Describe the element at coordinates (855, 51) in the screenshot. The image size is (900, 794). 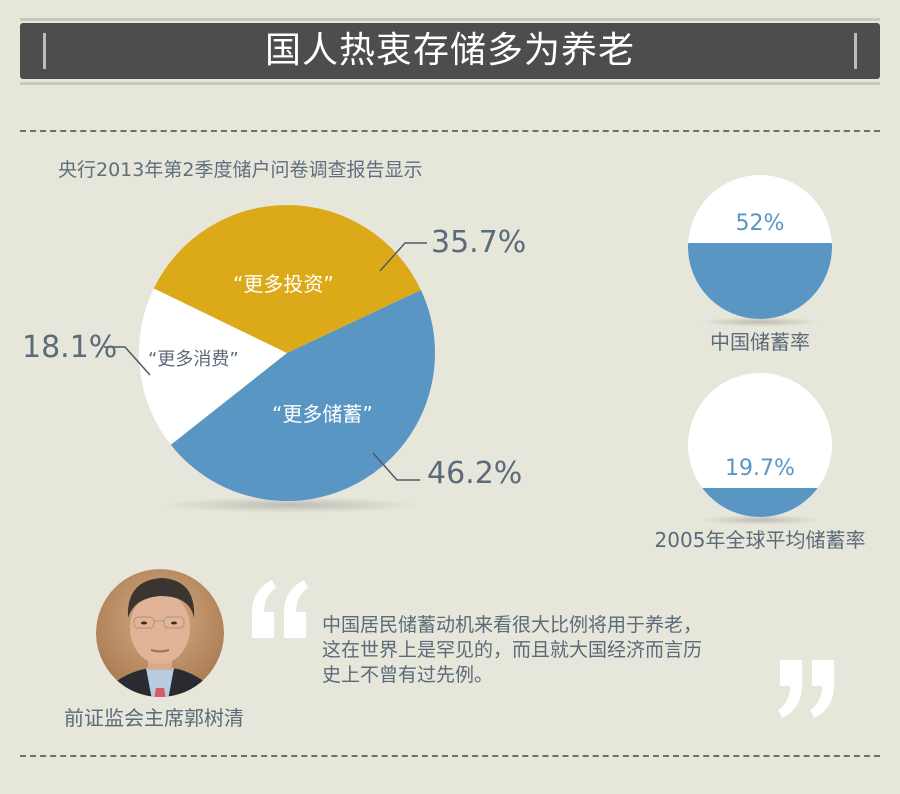
I see `title-right-tick` at that location.